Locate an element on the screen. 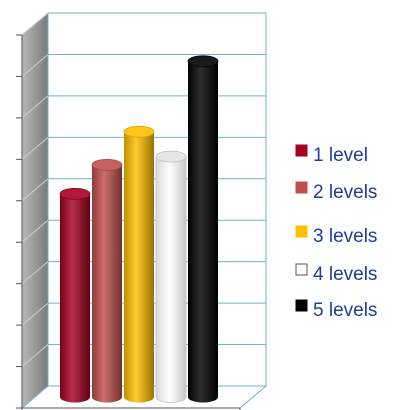  legend-label-3: 3 levels is located at coordinates (345, 236).